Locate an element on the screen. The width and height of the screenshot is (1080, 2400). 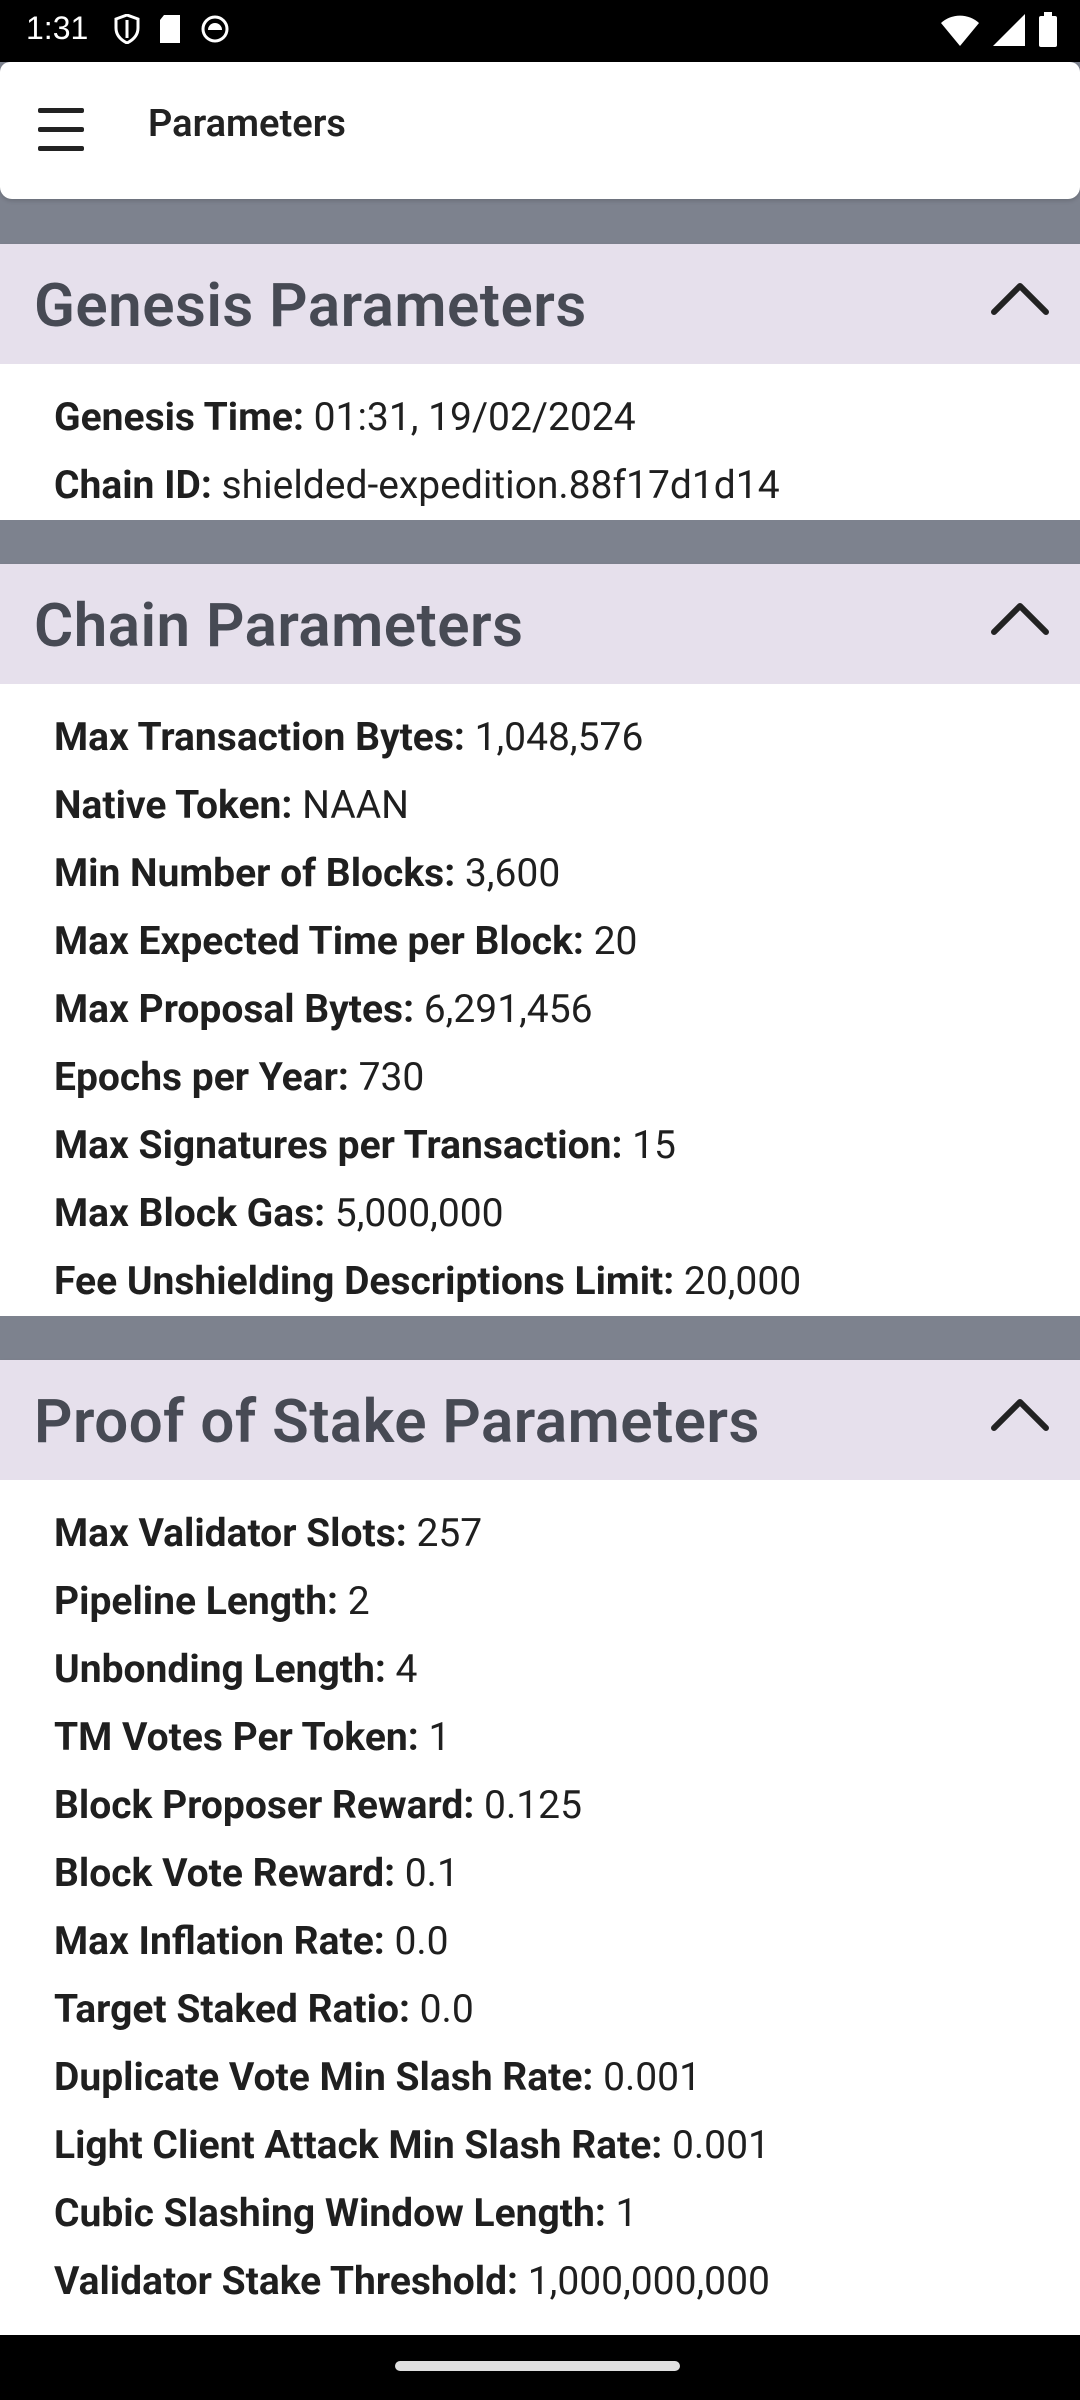
sd-card-icon is located at coordinates (170, 29).